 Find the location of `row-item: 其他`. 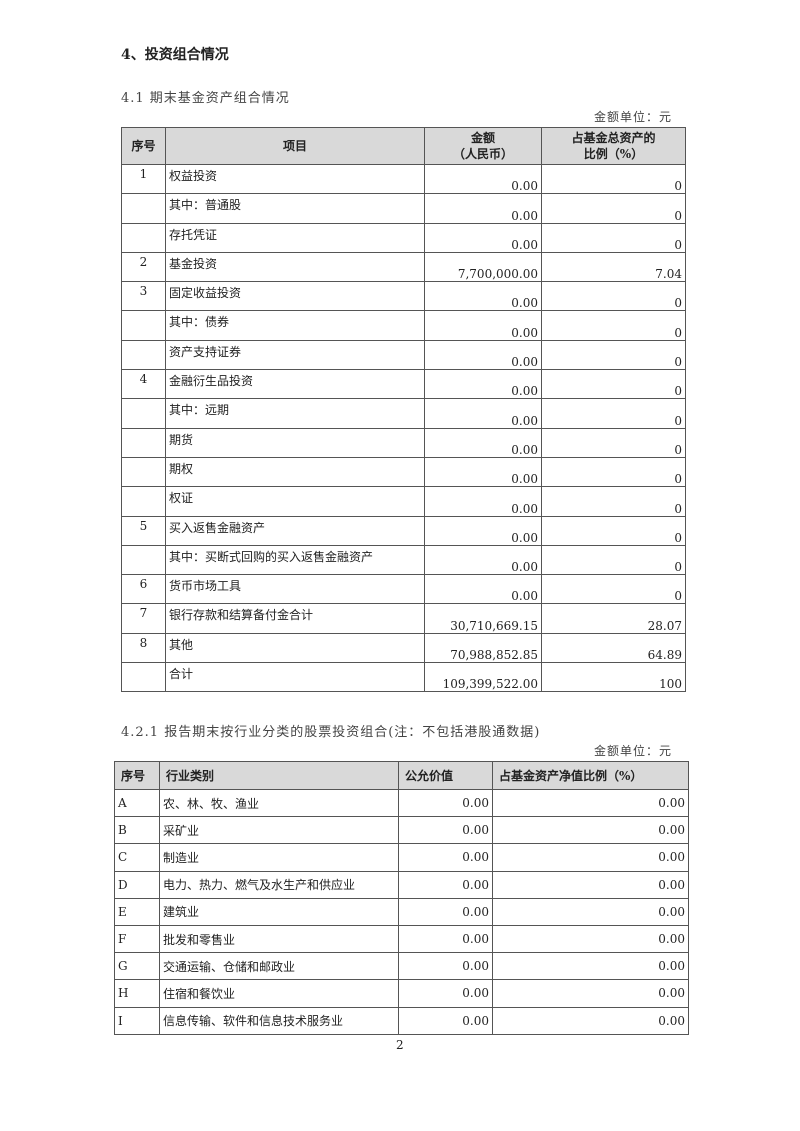

row-item: 其他 is located at coordinates (295, 648).